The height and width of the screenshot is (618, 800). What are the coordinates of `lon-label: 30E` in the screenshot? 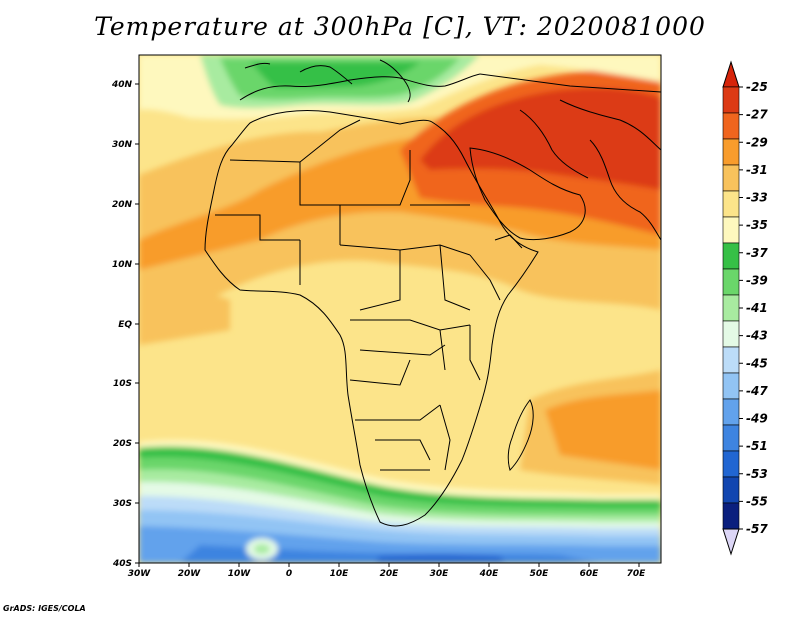 It's located at (440, 574).